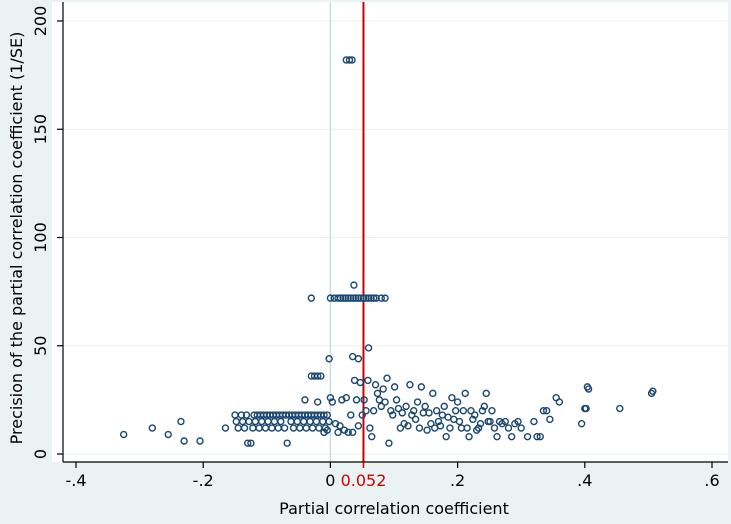 This screenshot has height=524, width=731. What do you see at coordinates (584, 480) in the screenshot?
I see `x-tick-label: .4` at bounding box center [584, 480].